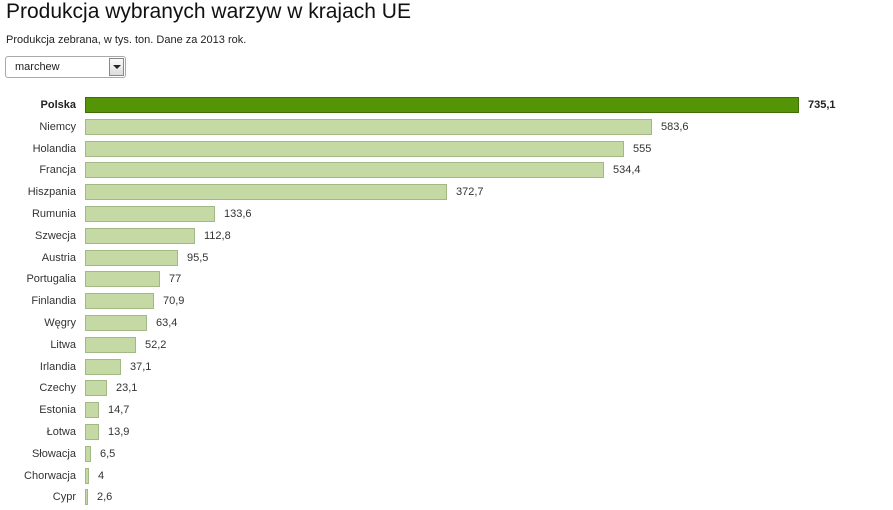 This screenshot has height=510, width=893. What do you see at coordinates (58, 257) in the screenshot?
I see `country-label: Austria` at bounding box center [58, 257].